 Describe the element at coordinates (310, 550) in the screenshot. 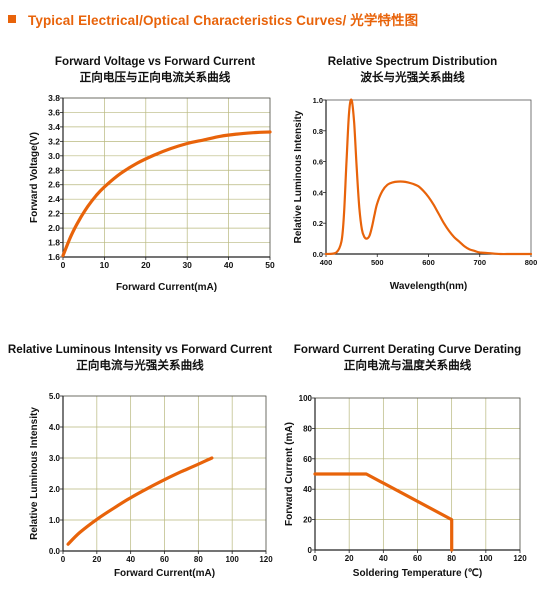

I see `y-tick-label: 0` at that location.